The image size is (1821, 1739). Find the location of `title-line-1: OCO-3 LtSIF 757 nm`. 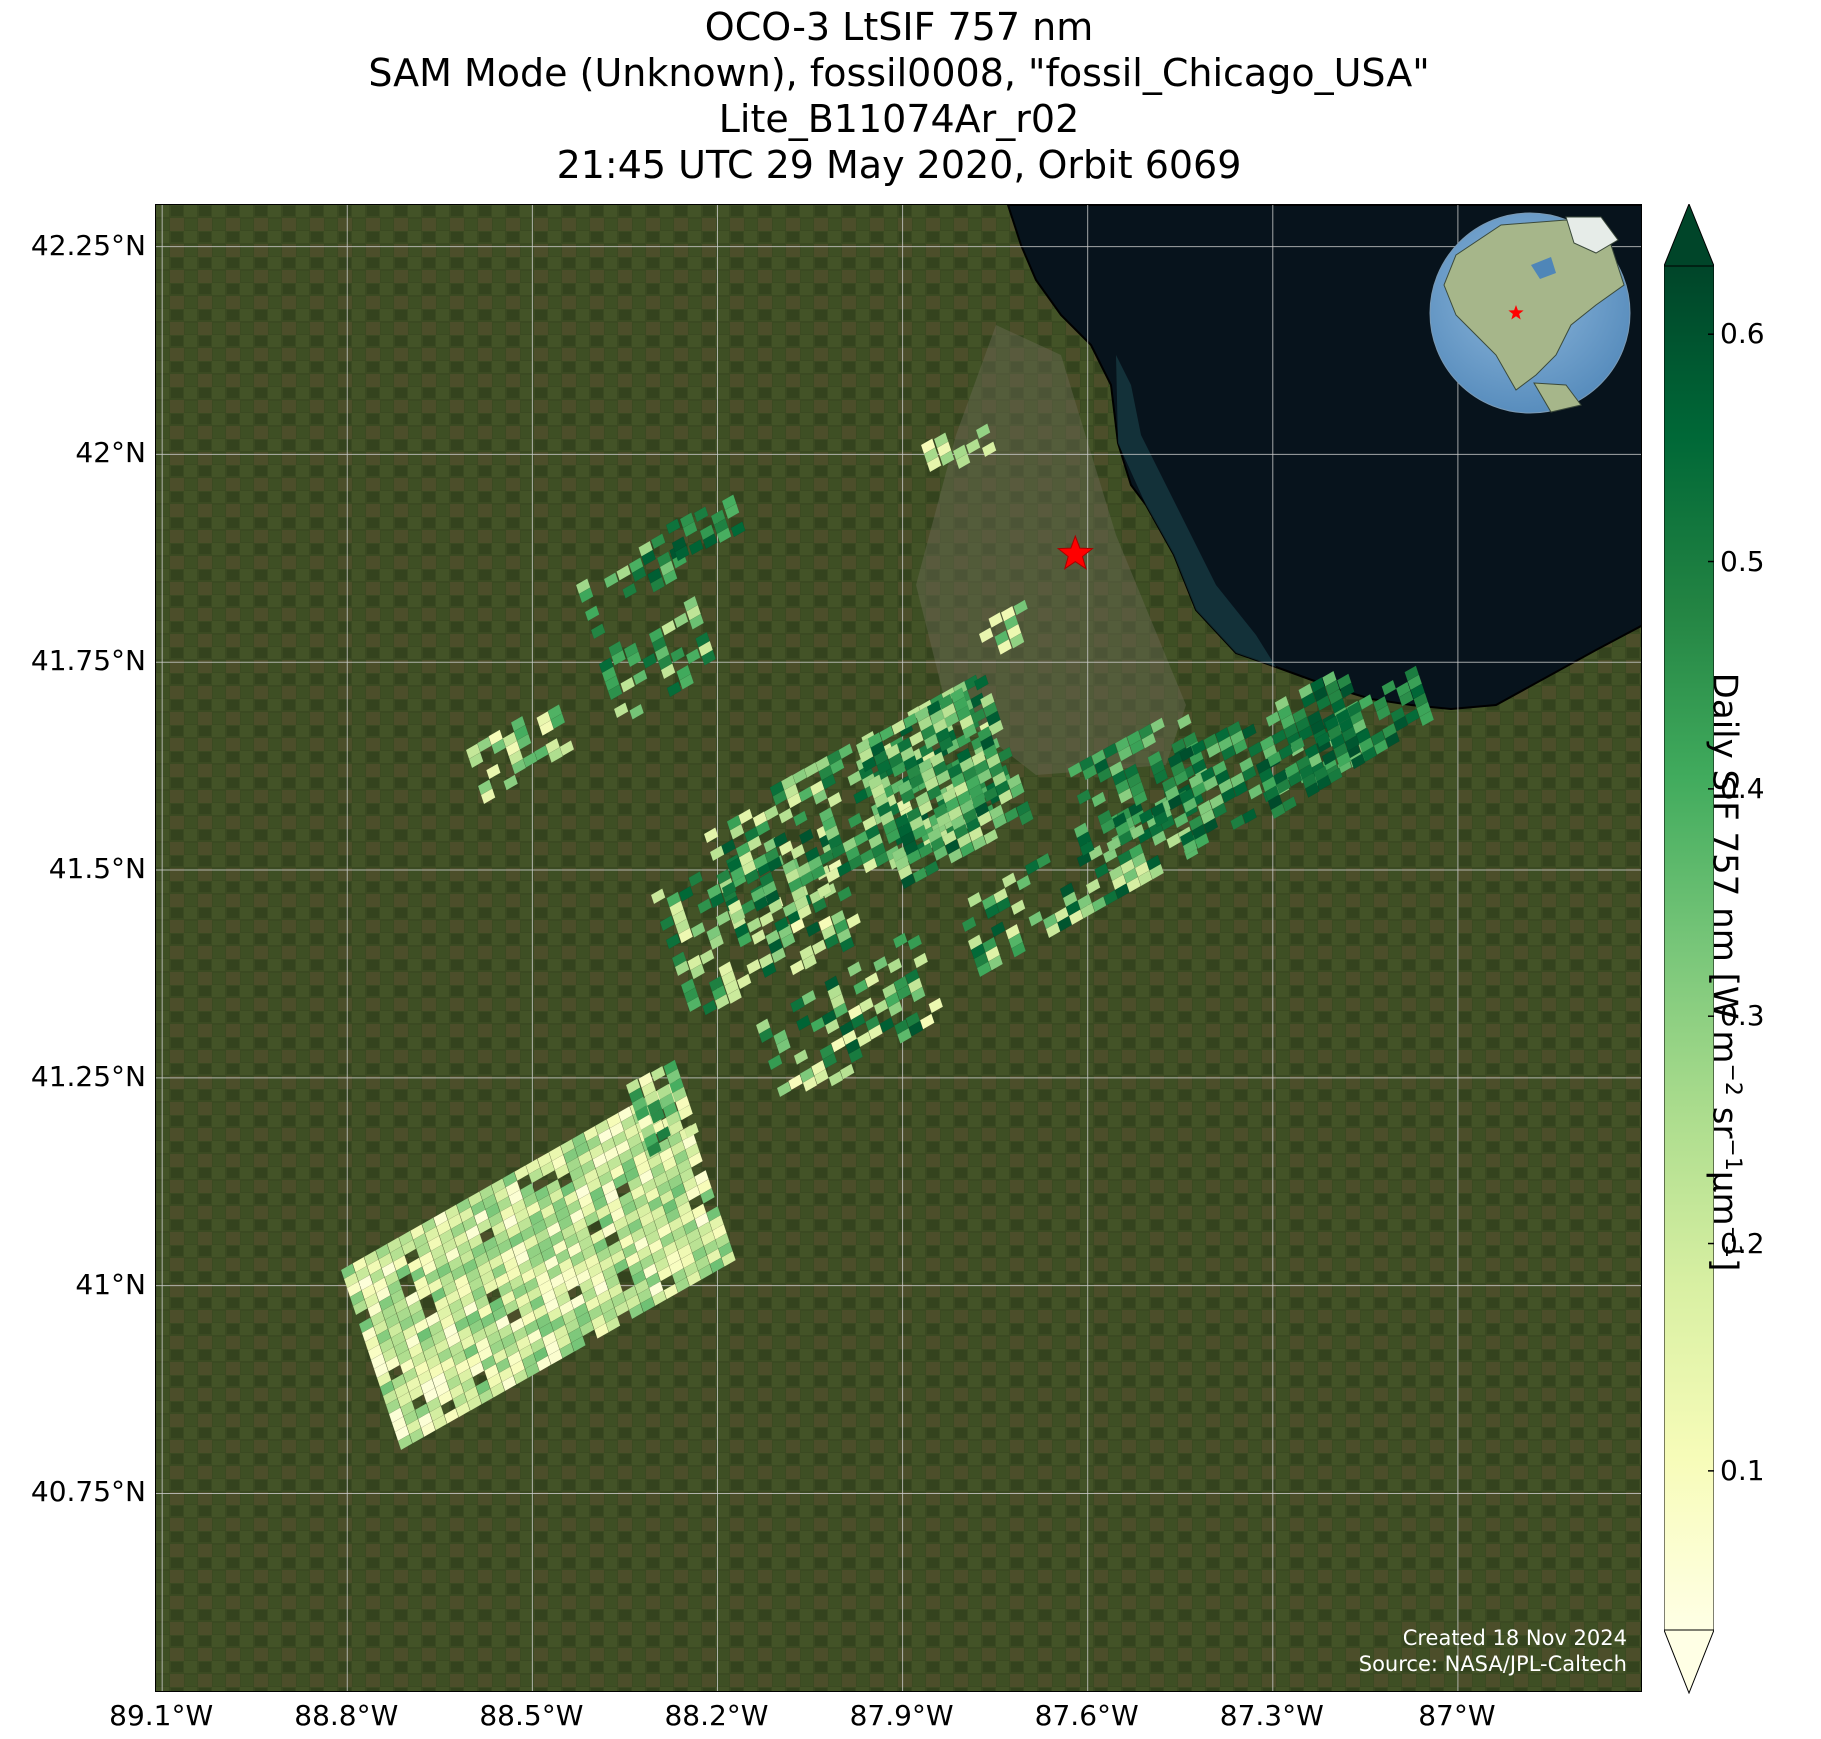

title-line-1: OCO-3 LtSIF 757 nm is located at coordinates (899, 27).